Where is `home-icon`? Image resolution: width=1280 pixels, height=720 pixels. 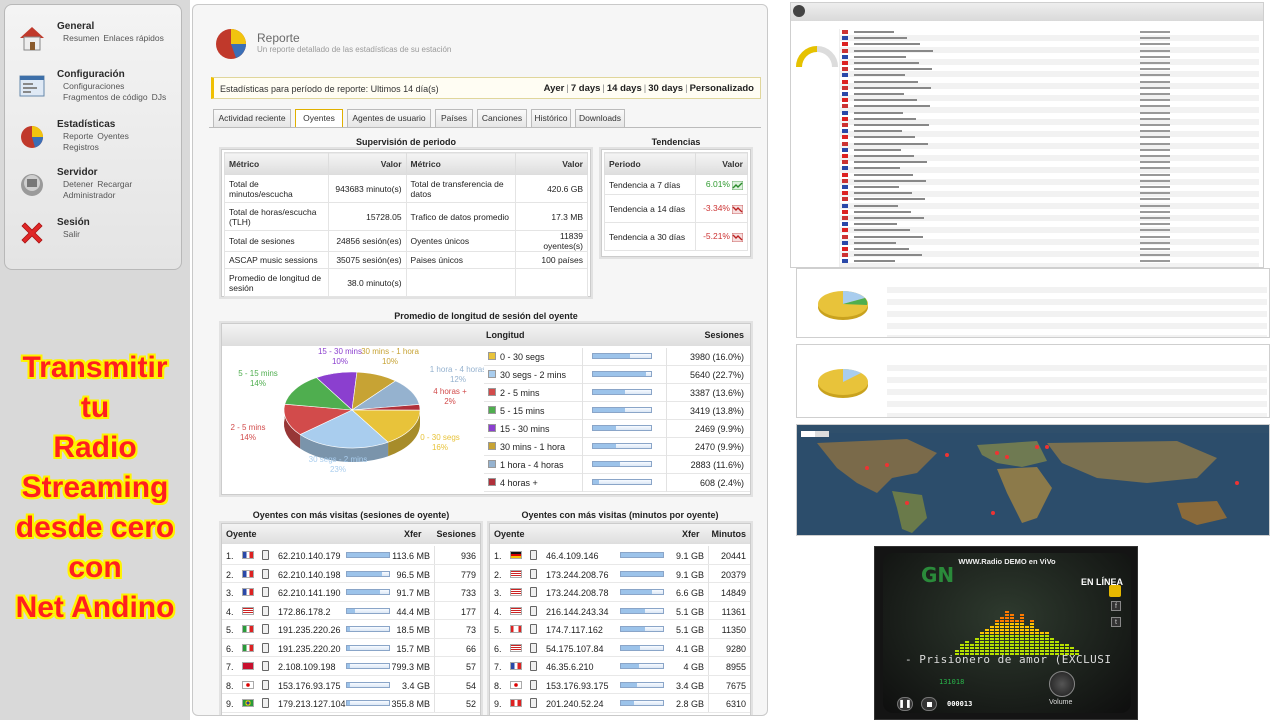
home-icon is located at coordinates (32, 38).